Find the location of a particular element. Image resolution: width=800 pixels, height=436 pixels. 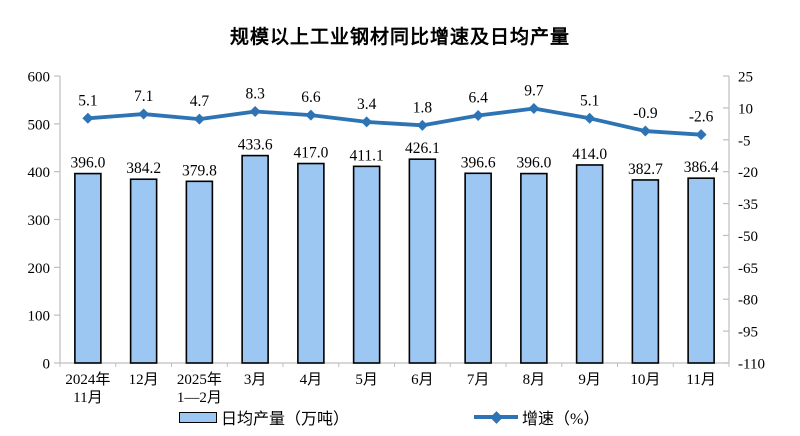

x-axis-category-label: 8月 is located at coordinates (534, 380).